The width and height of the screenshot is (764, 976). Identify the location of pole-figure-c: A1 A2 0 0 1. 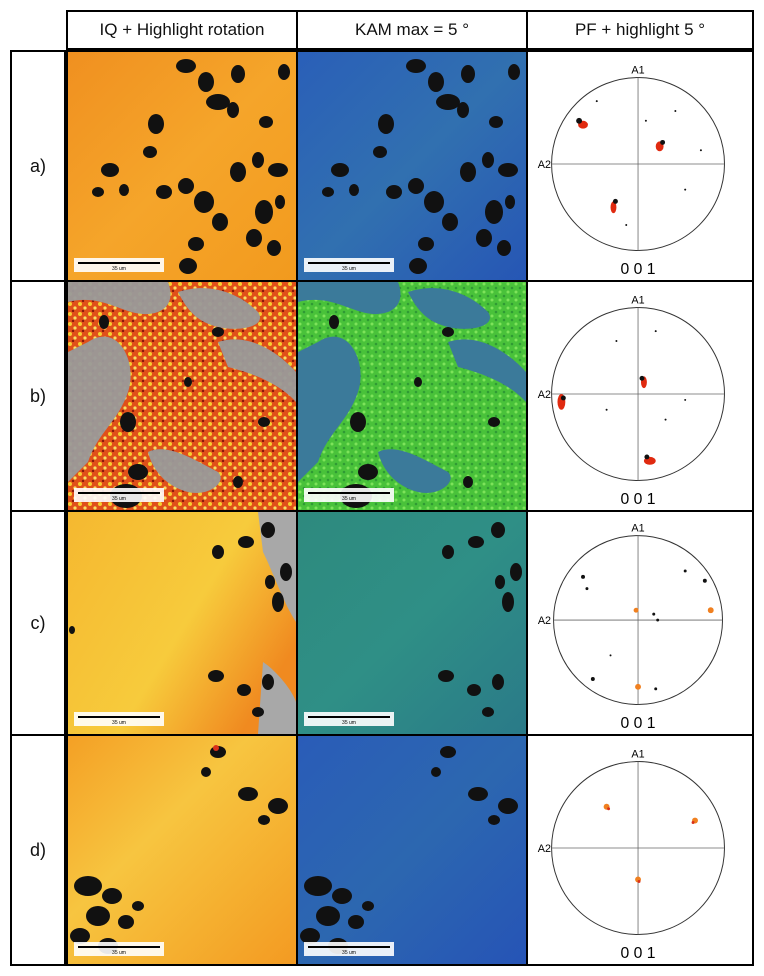
(640, 623).